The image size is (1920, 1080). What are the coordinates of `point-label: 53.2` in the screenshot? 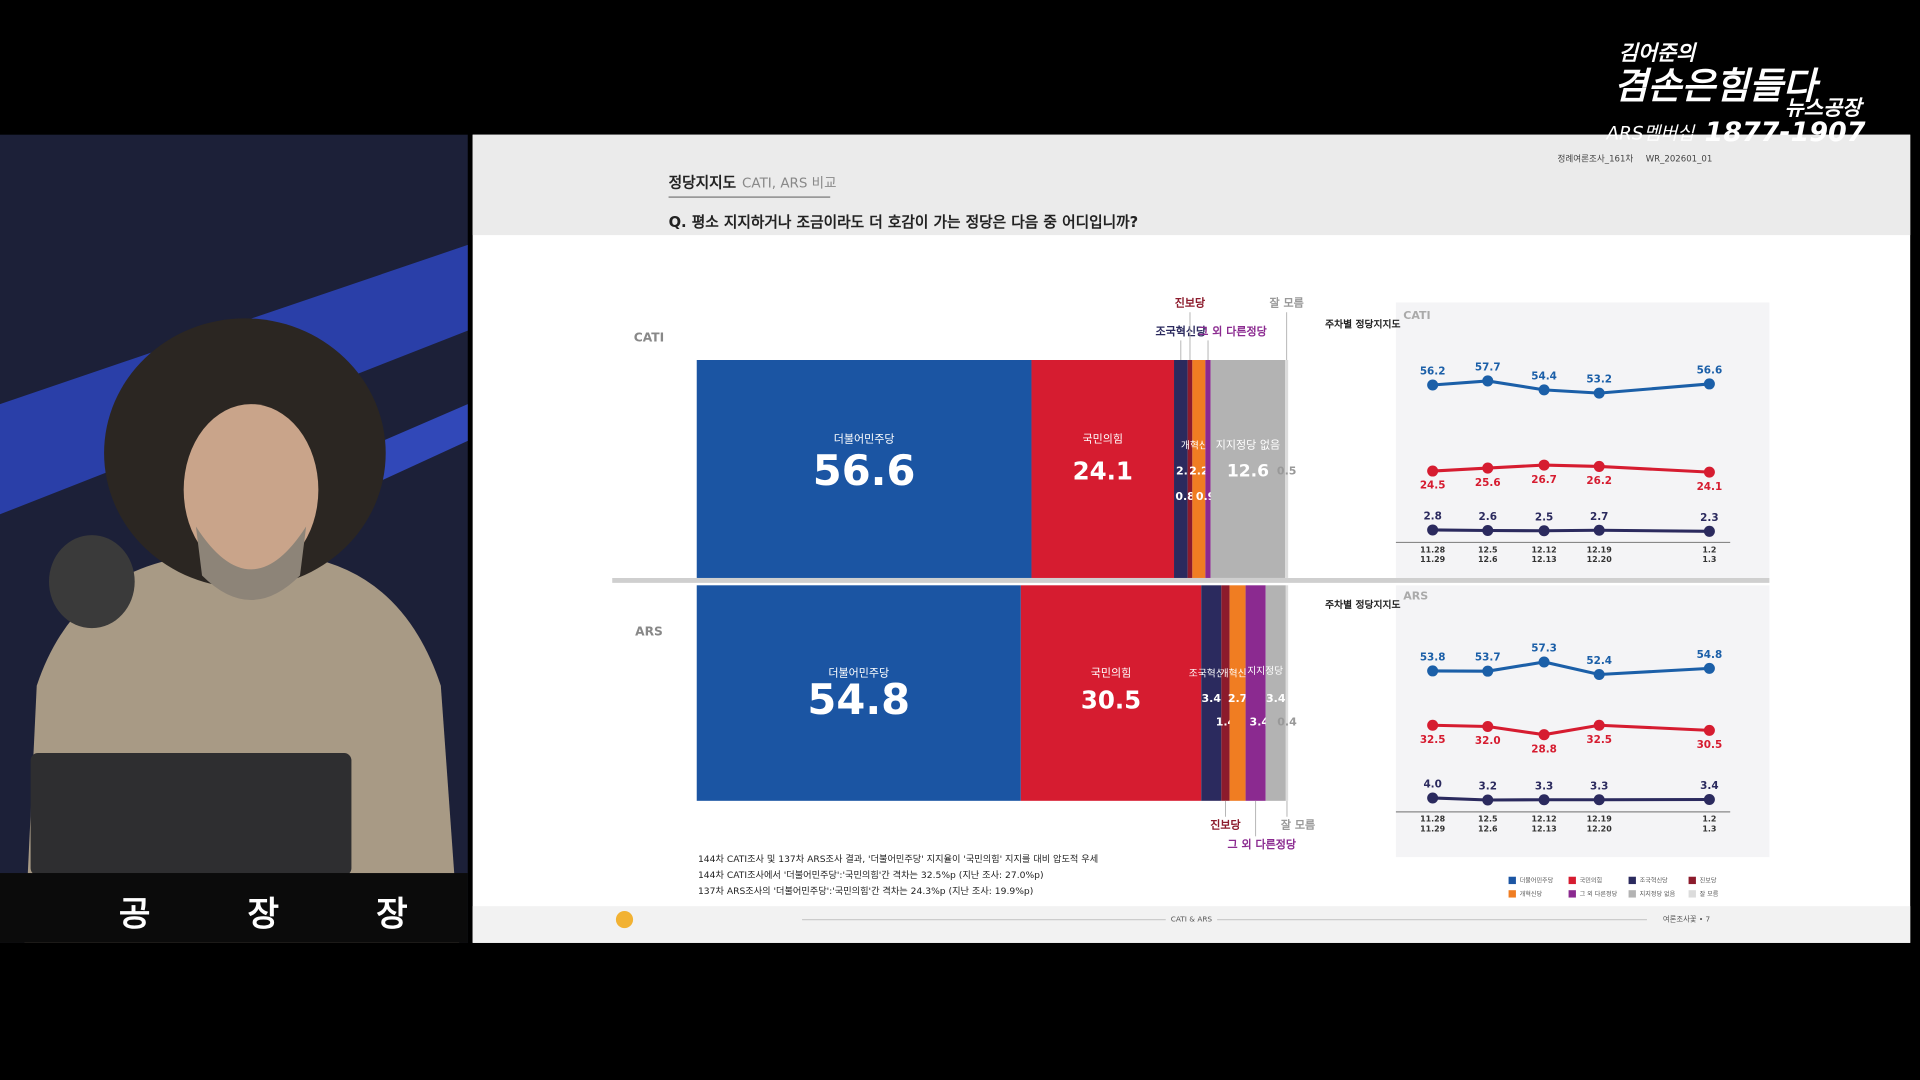 It's located at (1599, 380).